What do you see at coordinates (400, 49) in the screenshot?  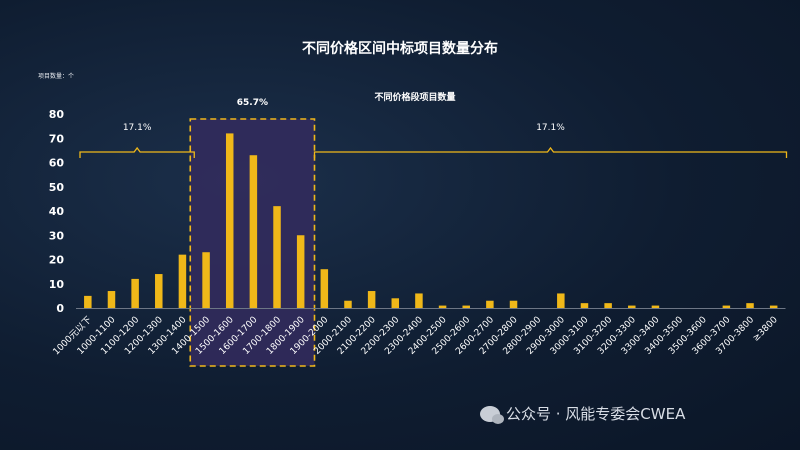 I see `chart-title: 不同价格区间中标项目数量分布` at bounding box center [400, 49].